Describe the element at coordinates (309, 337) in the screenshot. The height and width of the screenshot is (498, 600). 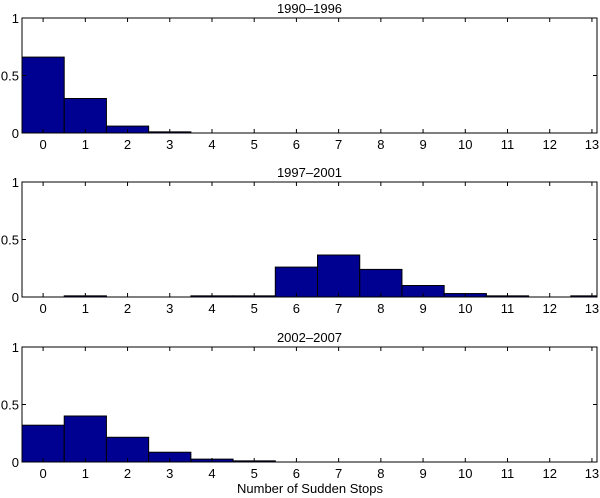
I see `panel-title: 2002–2007` at that location.